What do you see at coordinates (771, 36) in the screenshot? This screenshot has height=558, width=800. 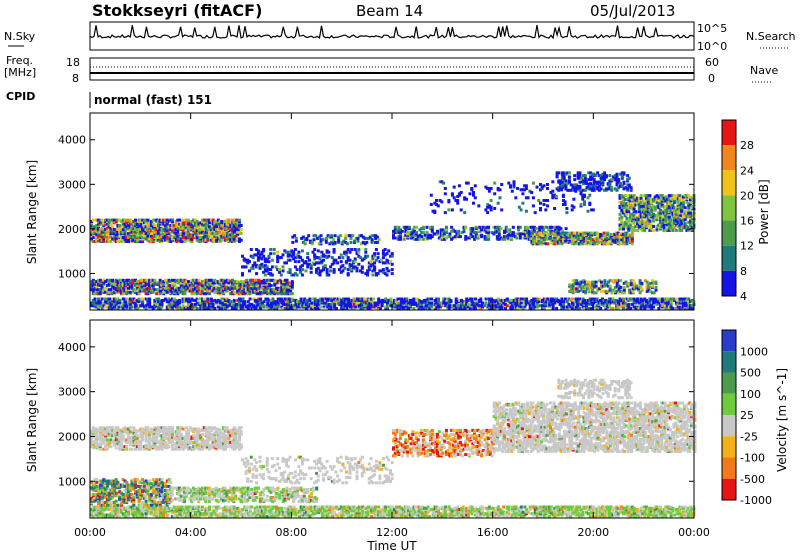 I see `noise-right-label: N.Search` at bounding box center [771, 36].